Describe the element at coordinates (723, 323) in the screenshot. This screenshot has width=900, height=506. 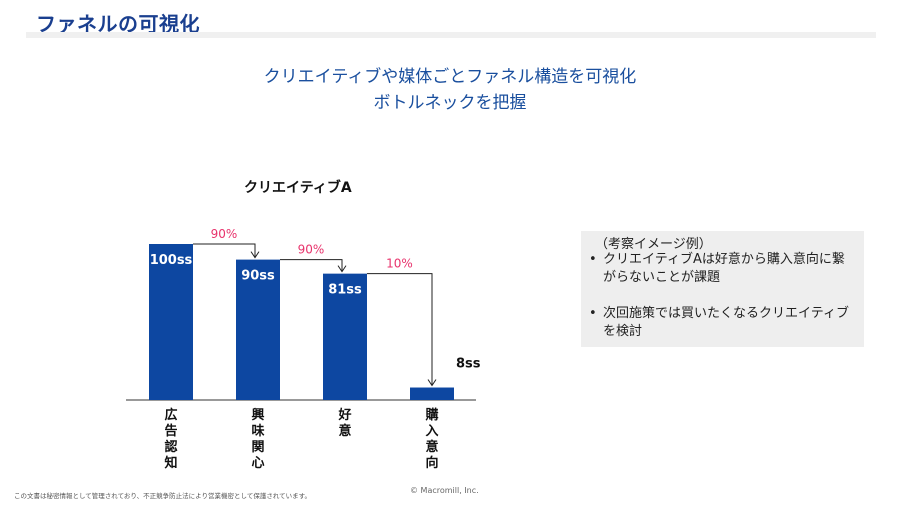
I see `insight-note-item: 次回施策では買いたくなるクリエイティブを検討` at that location.